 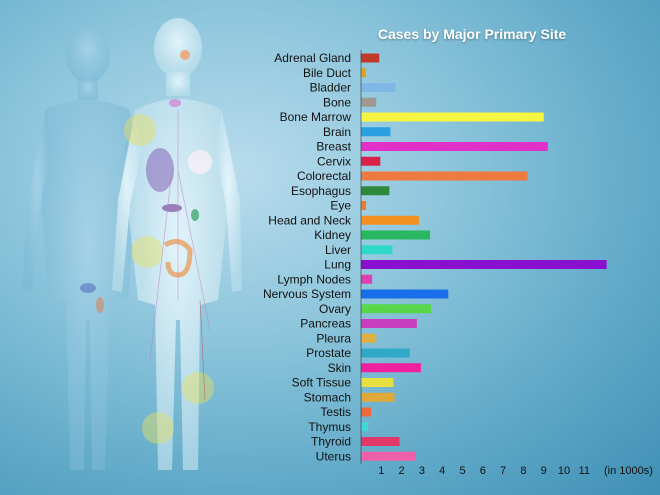 What do you see at coordinates (484, 264) in the screenshot?
I see `bar-lung` at bounding box center [484, 264].